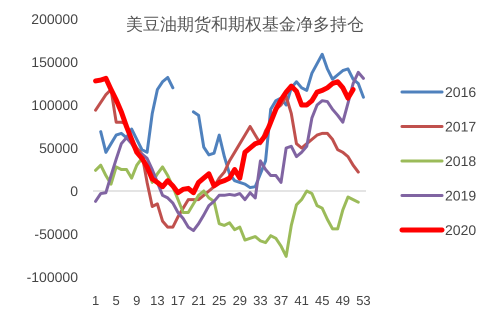 The width and height of the screenshot is (503, 323). Describe the element at coordinates (178, 300) in the screenshot. I see `x-tick-label: 17` at that location.